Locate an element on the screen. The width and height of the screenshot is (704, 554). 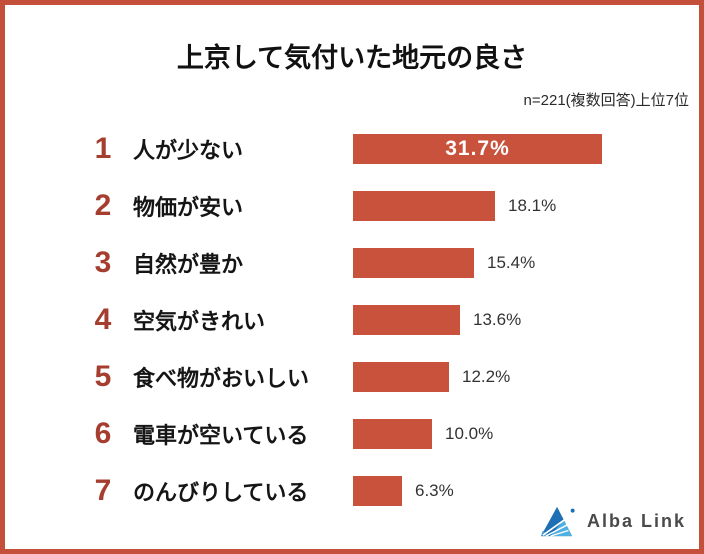
bar-track: 18.1% is located at coordinates (526, 205).